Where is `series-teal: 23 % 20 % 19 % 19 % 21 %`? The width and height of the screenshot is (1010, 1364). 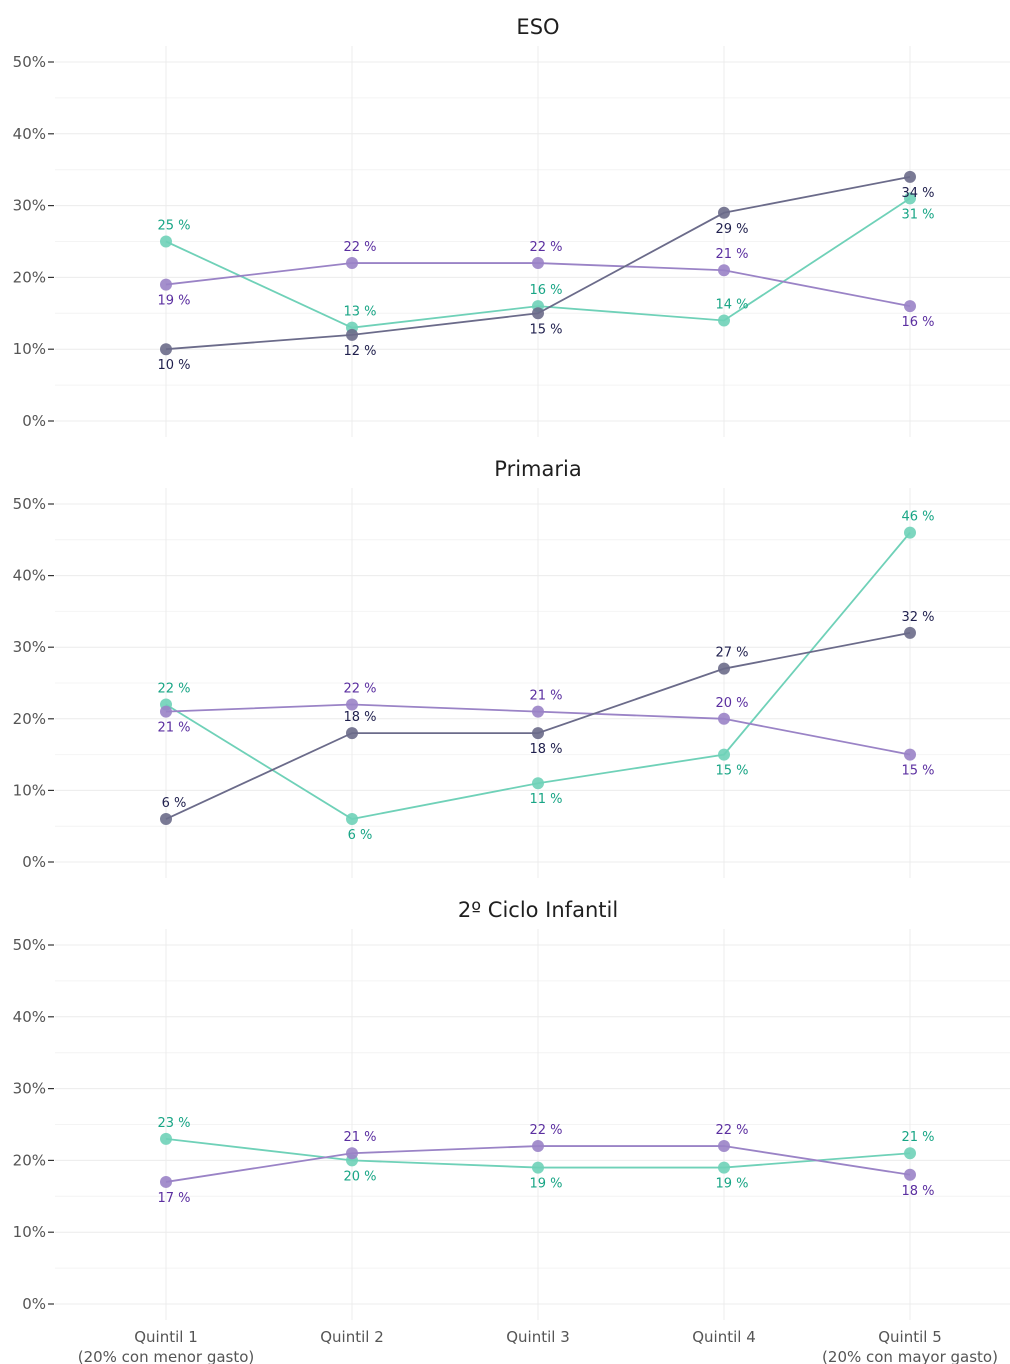
series-teal: 23 % 20 % 19 % 19 % 21 % is located at coordinates (545, 1154).